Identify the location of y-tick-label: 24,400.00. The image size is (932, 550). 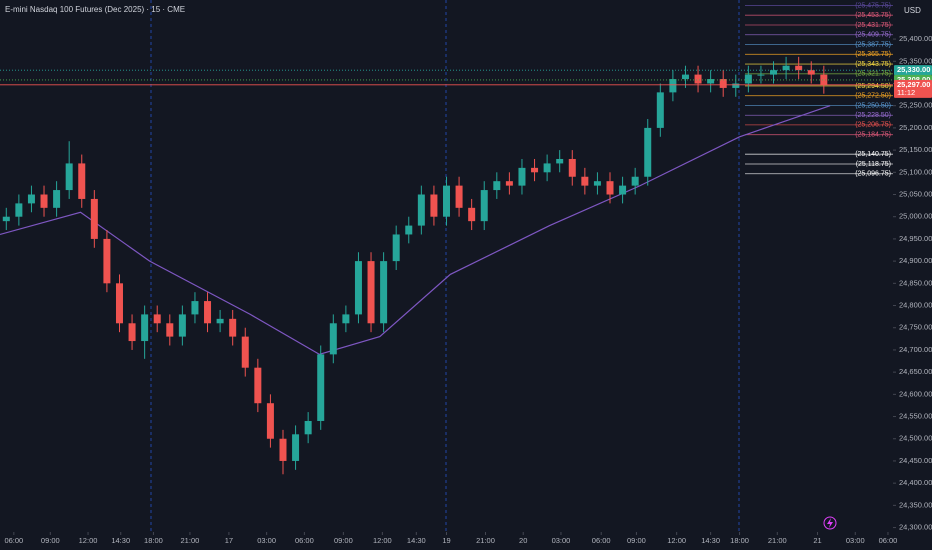
(915, 482).